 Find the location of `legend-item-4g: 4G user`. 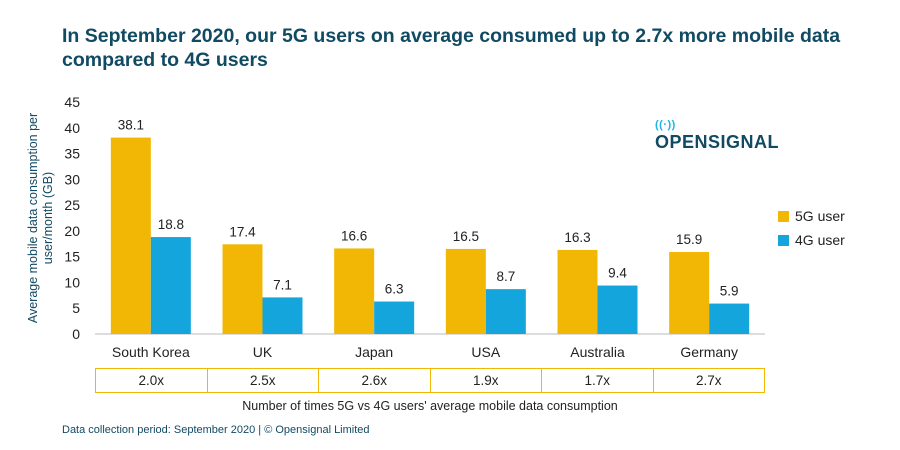

legend-item-4g: 4G user is located at coordinates (811, 240).